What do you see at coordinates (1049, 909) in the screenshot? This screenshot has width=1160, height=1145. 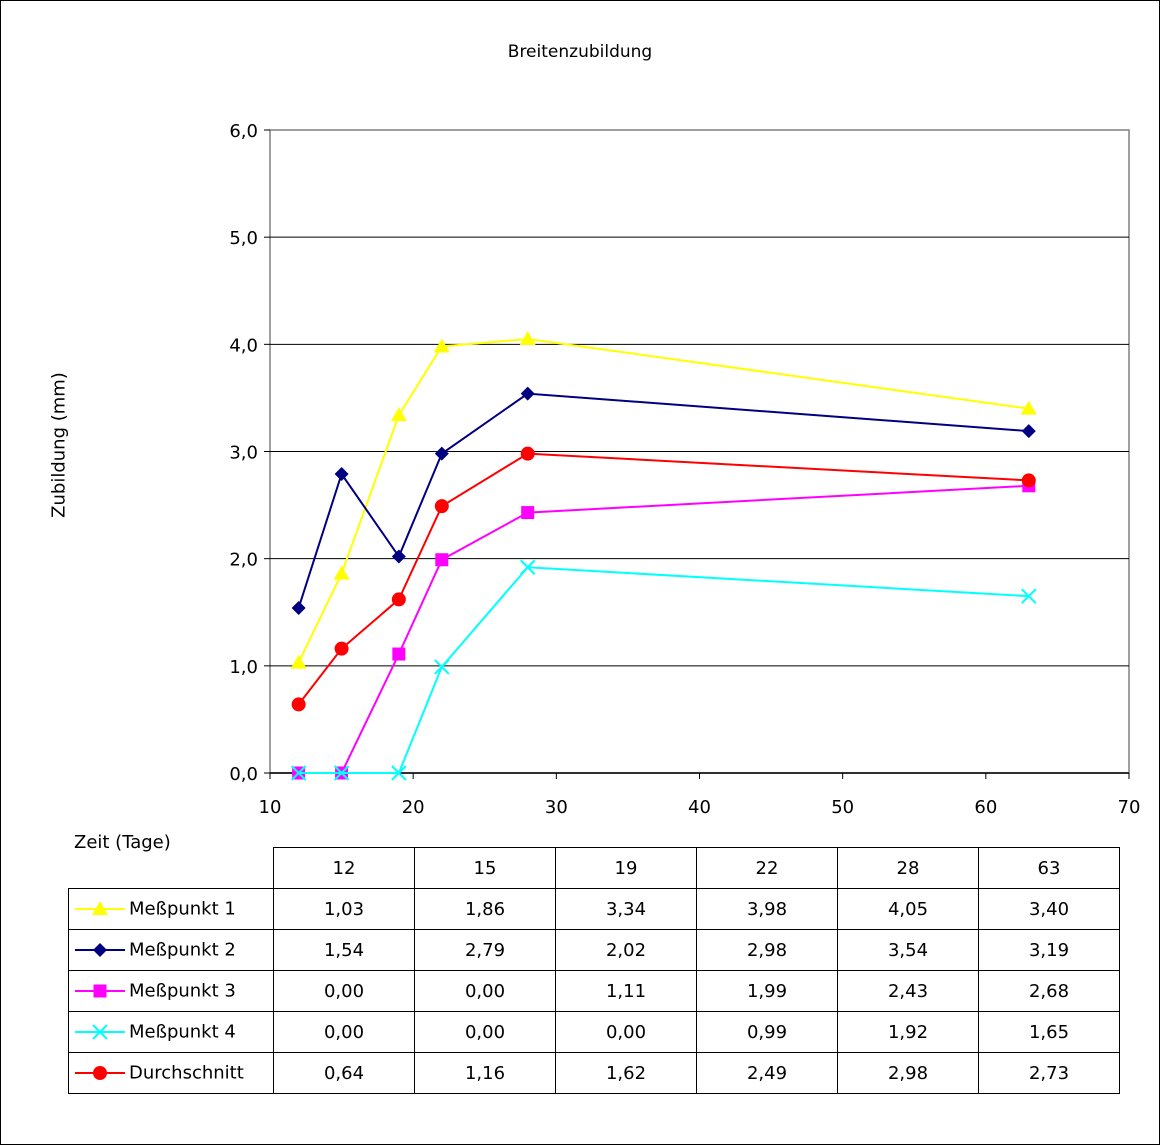 I see `table-cell: 3,40` at bounding box center [1049, 909].